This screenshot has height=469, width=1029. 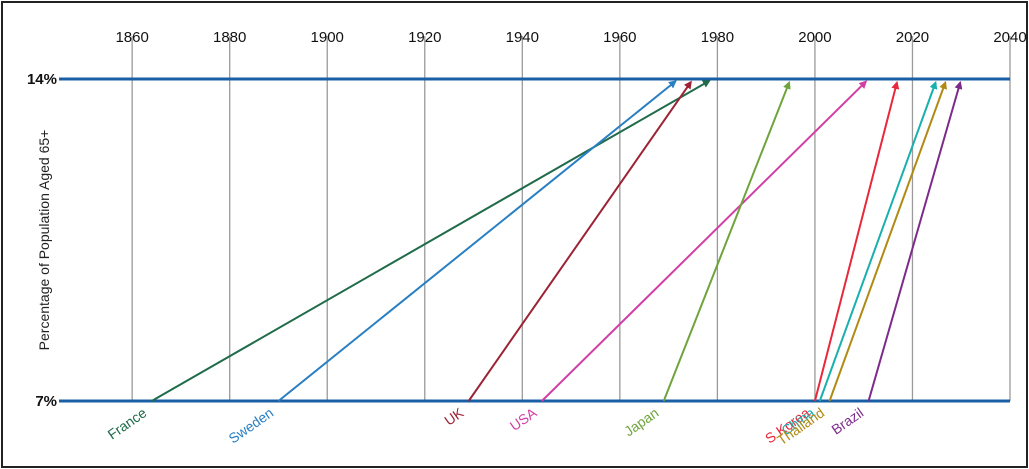 What do you see at coordinates (44, 240) in the screenshot?
I see `y-axis-title: Percentage of Population Aged 65+` at bounding box center [44, 240].